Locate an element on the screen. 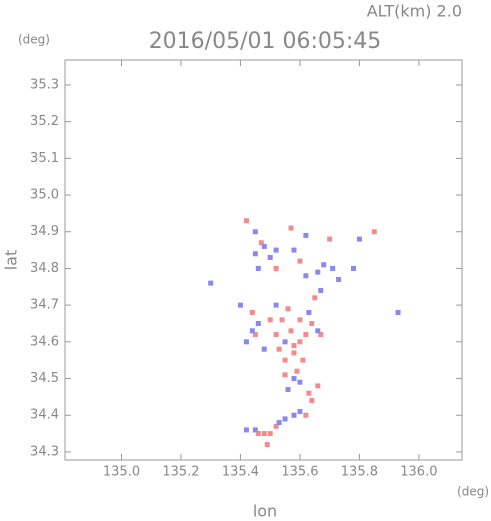 The image size is (491, 521). x-tick-label: 135.8 is located at coordinates (359, 472).